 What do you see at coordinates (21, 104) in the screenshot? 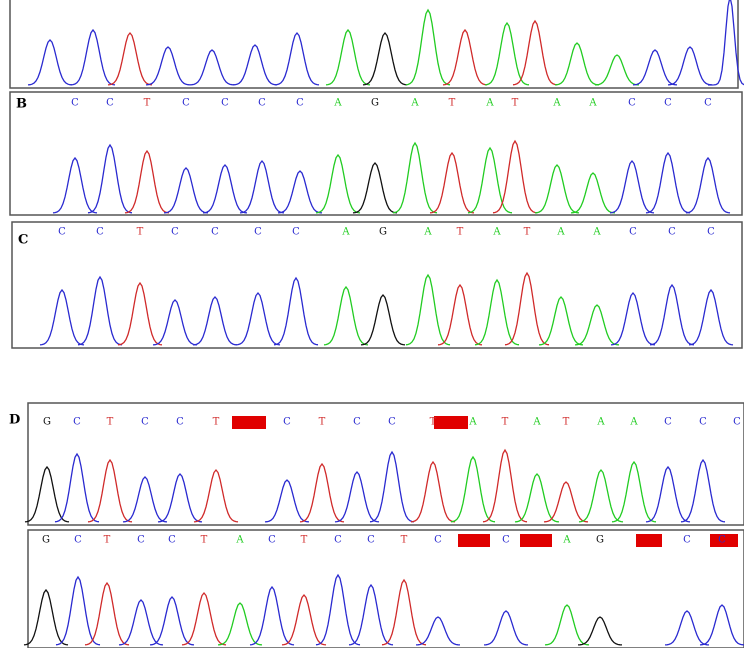
I see `panel-label: B` at bounding box center [21, 104].